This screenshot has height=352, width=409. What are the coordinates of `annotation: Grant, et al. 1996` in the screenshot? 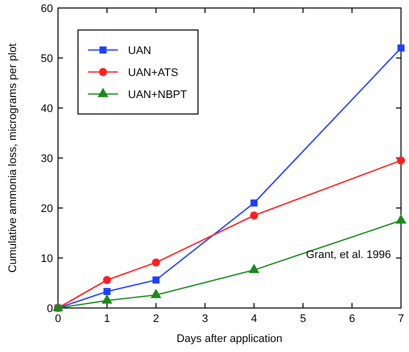 It's located at (348, 255).